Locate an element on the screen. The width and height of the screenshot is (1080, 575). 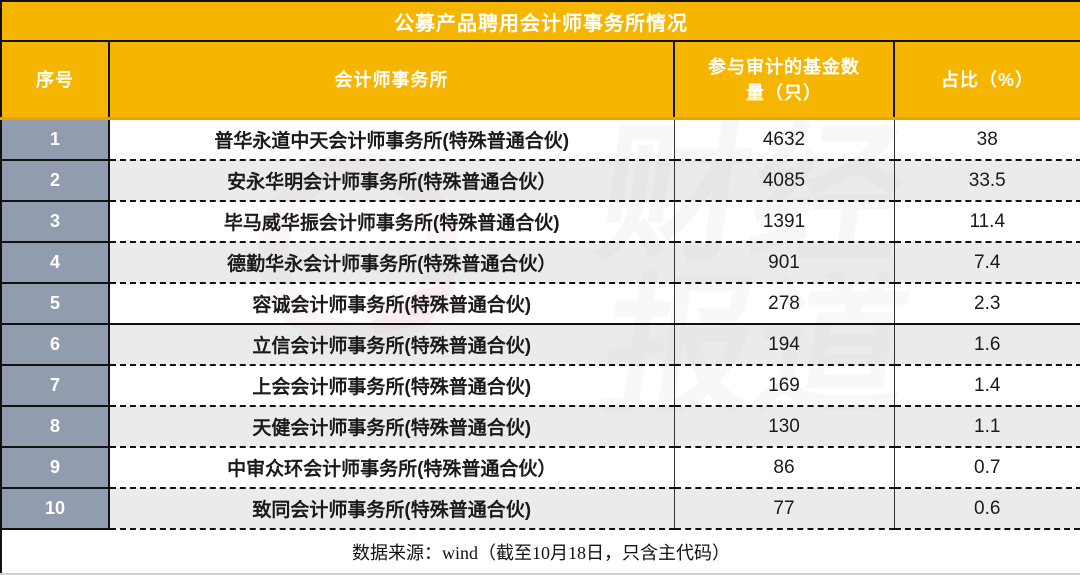
table-row: 3 毕马威华振会计师事务所(特殊普通合伙) 1391 11.4 is located at coordinates (540, 222).